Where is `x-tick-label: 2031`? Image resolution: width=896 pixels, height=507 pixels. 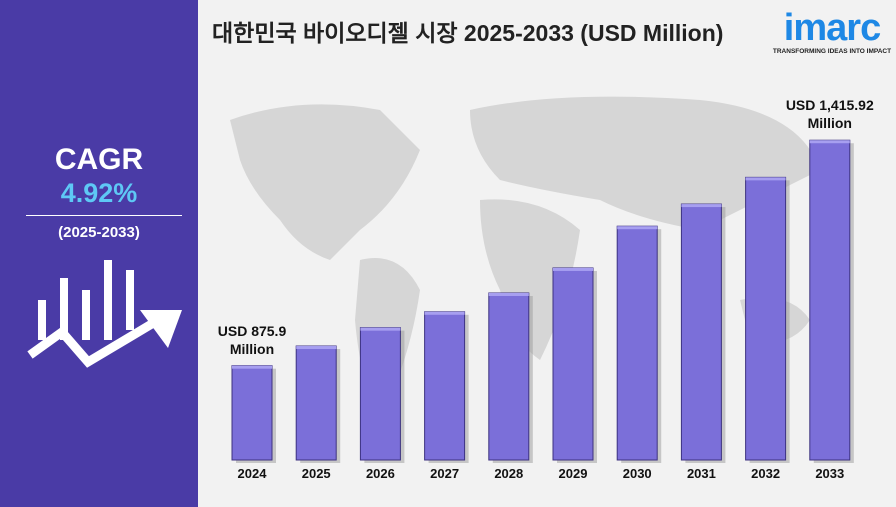
x-tick-label: 2031 is located at coordinates (701, 473).